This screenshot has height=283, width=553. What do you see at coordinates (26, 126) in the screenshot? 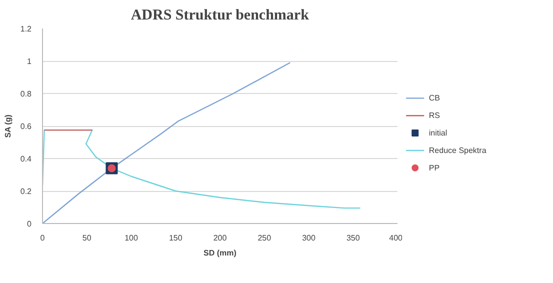
I see `y-tick-label: 0.6` at bounding box center [26, 126].